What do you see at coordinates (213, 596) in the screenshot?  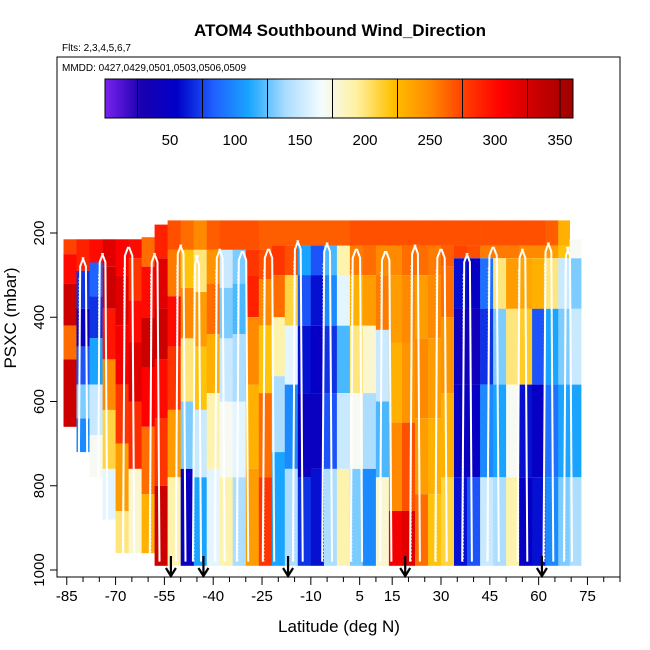 I see `x-tick-label: -40` at bounding box center [213, 596].